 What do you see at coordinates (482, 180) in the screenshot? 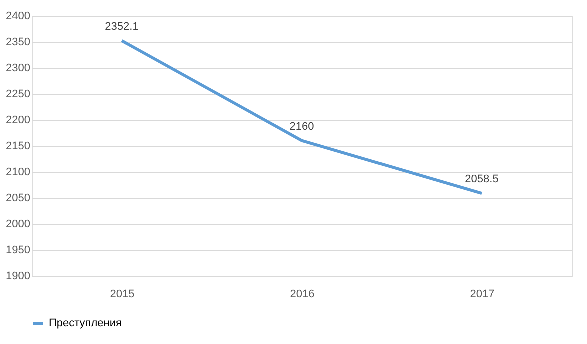
I see `data-label: 2058.5` at bounding box center [482, 180].